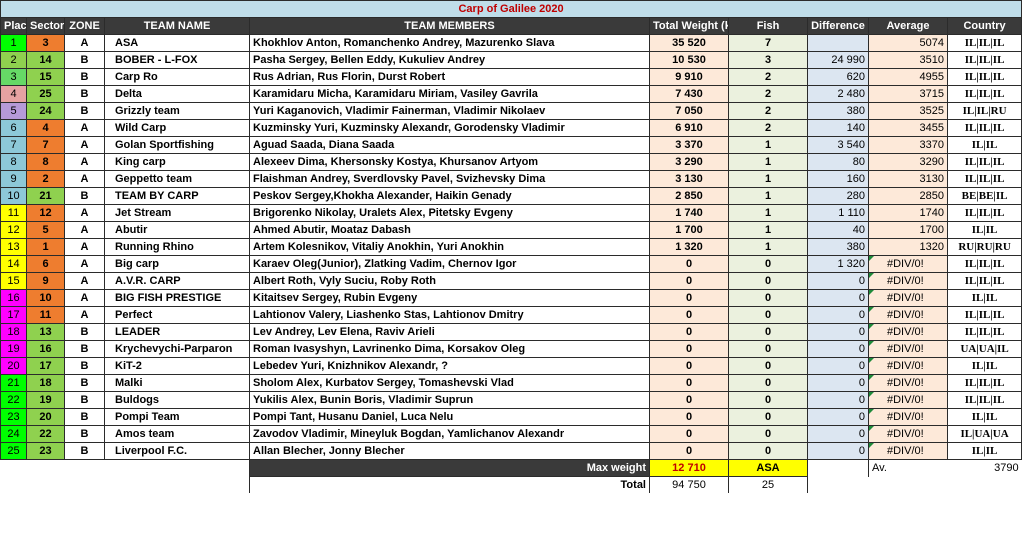 The height and width of the screenshot is (546, 1024). What do you see at coordinates (45, 281) in the screenshot?
I see `sector-cell: 9` at bounding box center [45, 281].